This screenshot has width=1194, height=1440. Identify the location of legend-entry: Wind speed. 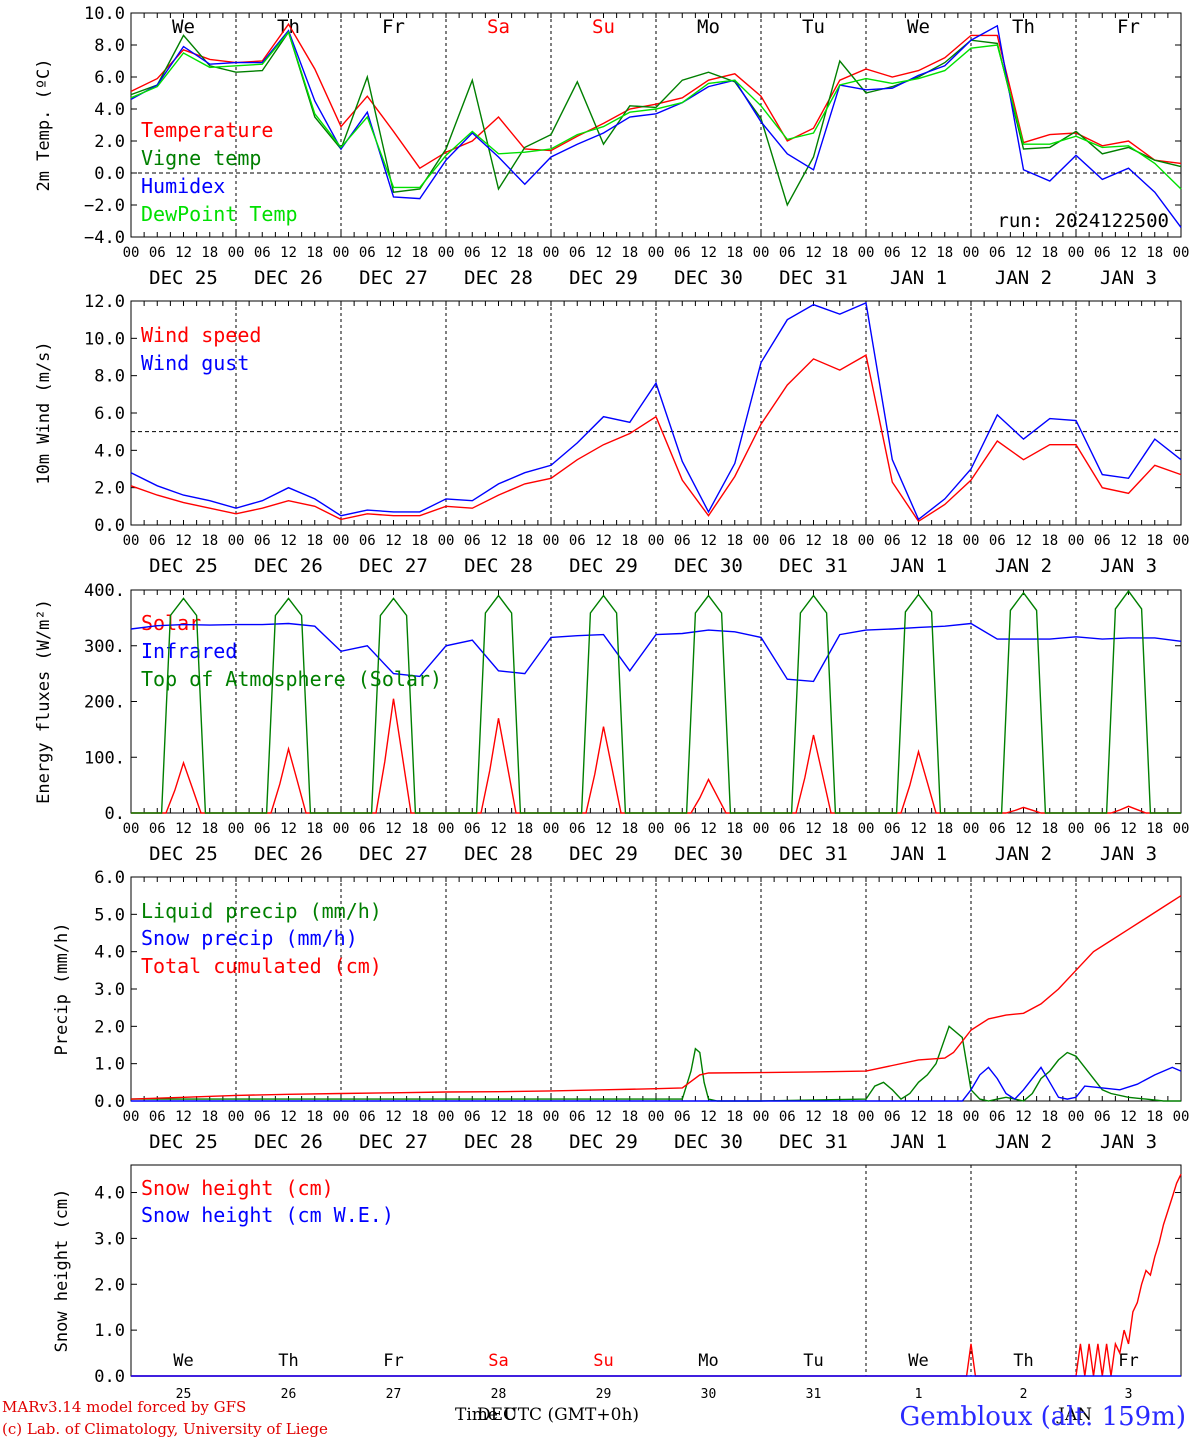
(201, 335).